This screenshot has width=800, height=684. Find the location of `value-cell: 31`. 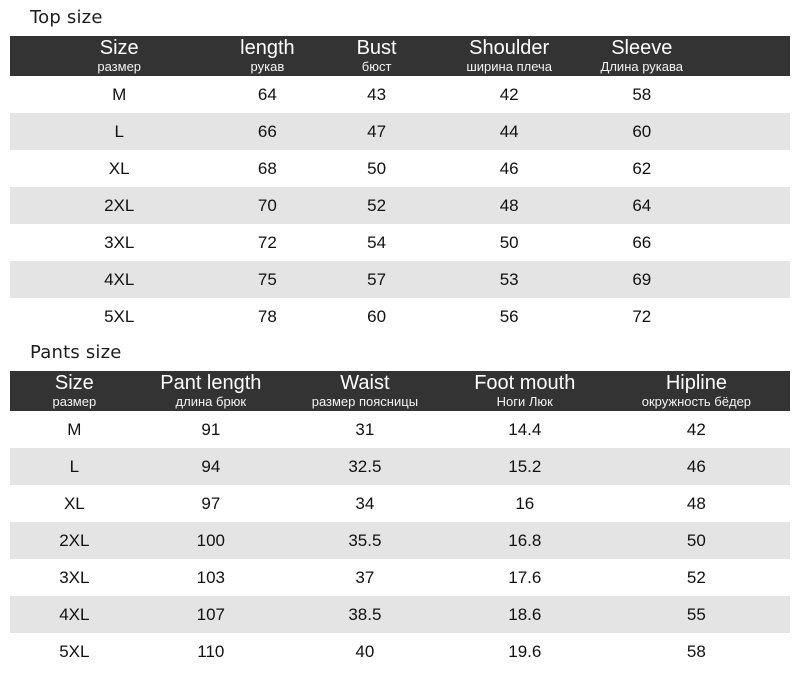

value-cell: 31 is located at coordinates (365, 429).